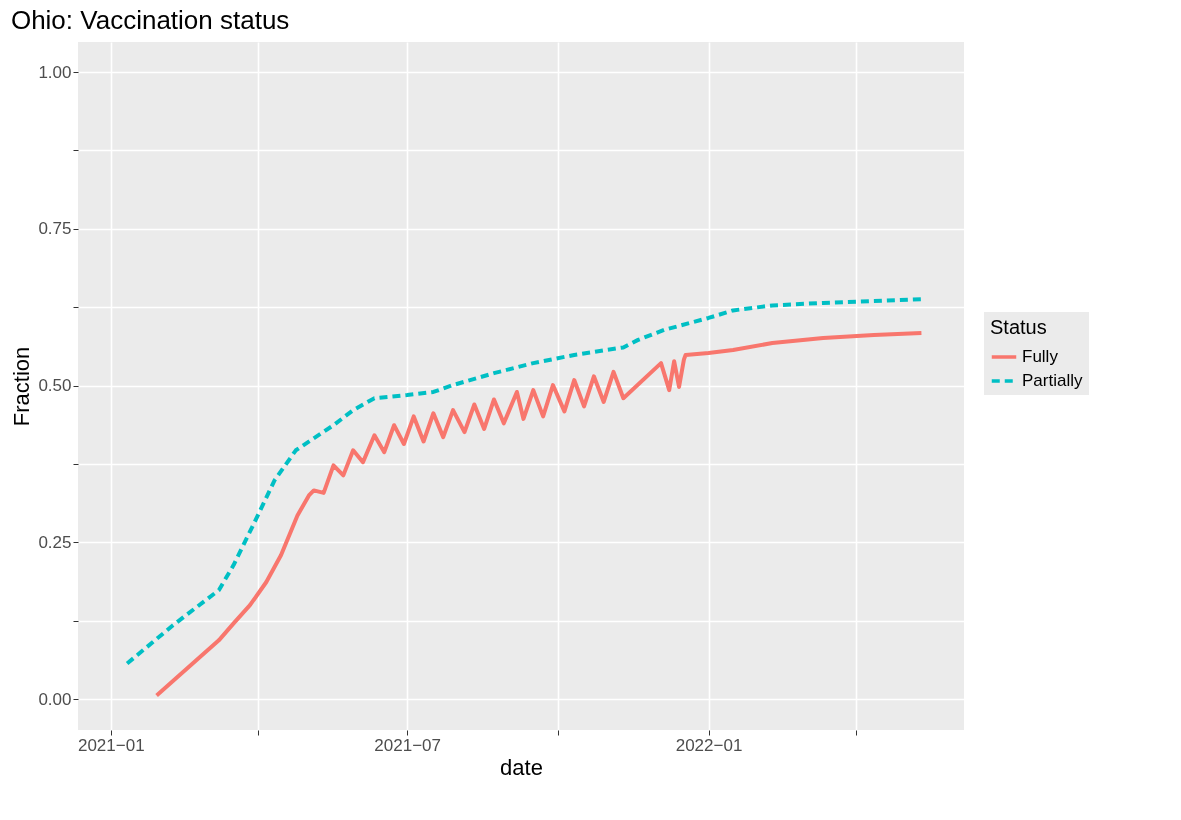 The width and height of the screenshot is (1181, 820). I want to click on x-tick-label: 2022−01, so click(709, 745).